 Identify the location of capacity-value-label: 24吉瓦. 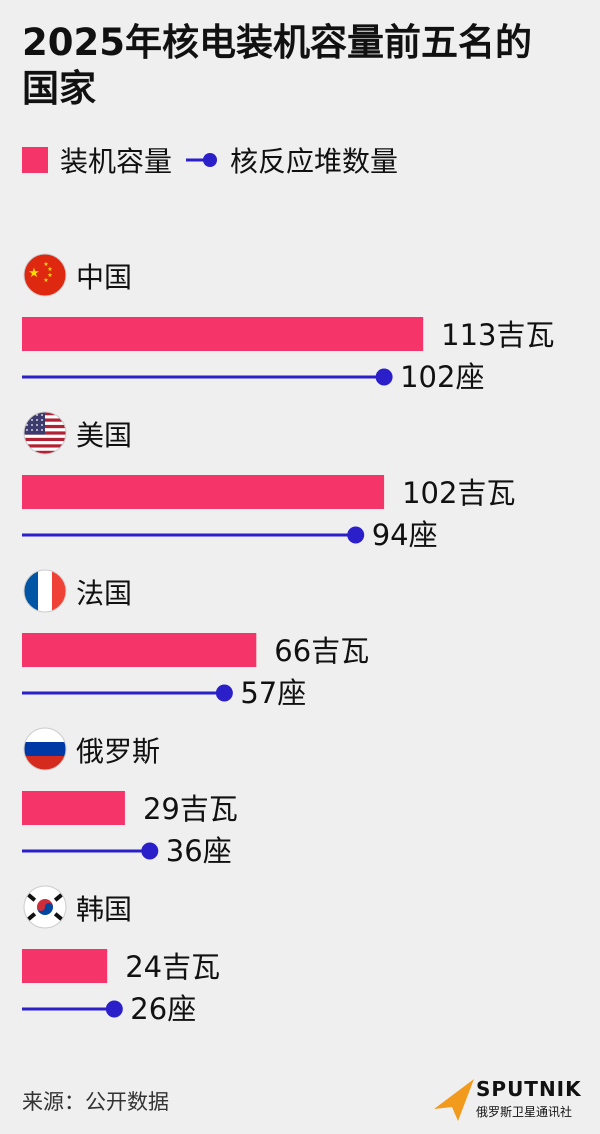
(172, 967).